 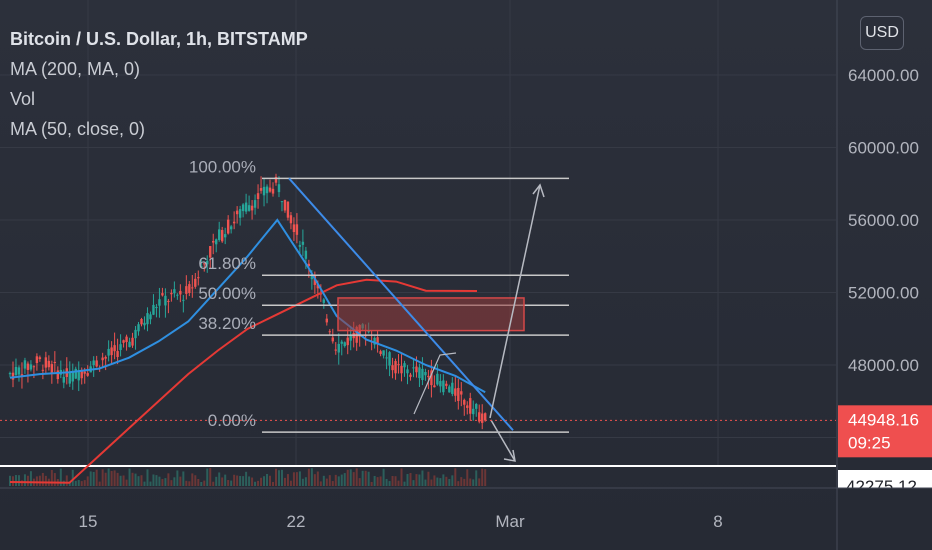 What do you see at coordinates (401, 304) in the screenshot?
I see `trendline` at bounding box center [401, 304].